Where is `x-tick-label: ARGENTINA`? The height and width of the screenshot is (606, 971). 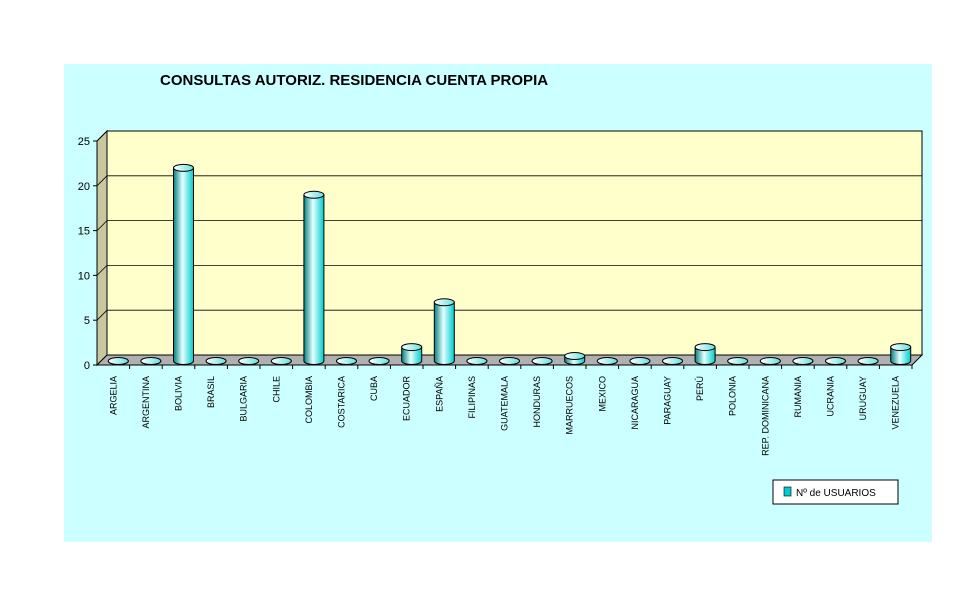 x-tick-label: ARGENTINA is located at coordinates (146, 402).